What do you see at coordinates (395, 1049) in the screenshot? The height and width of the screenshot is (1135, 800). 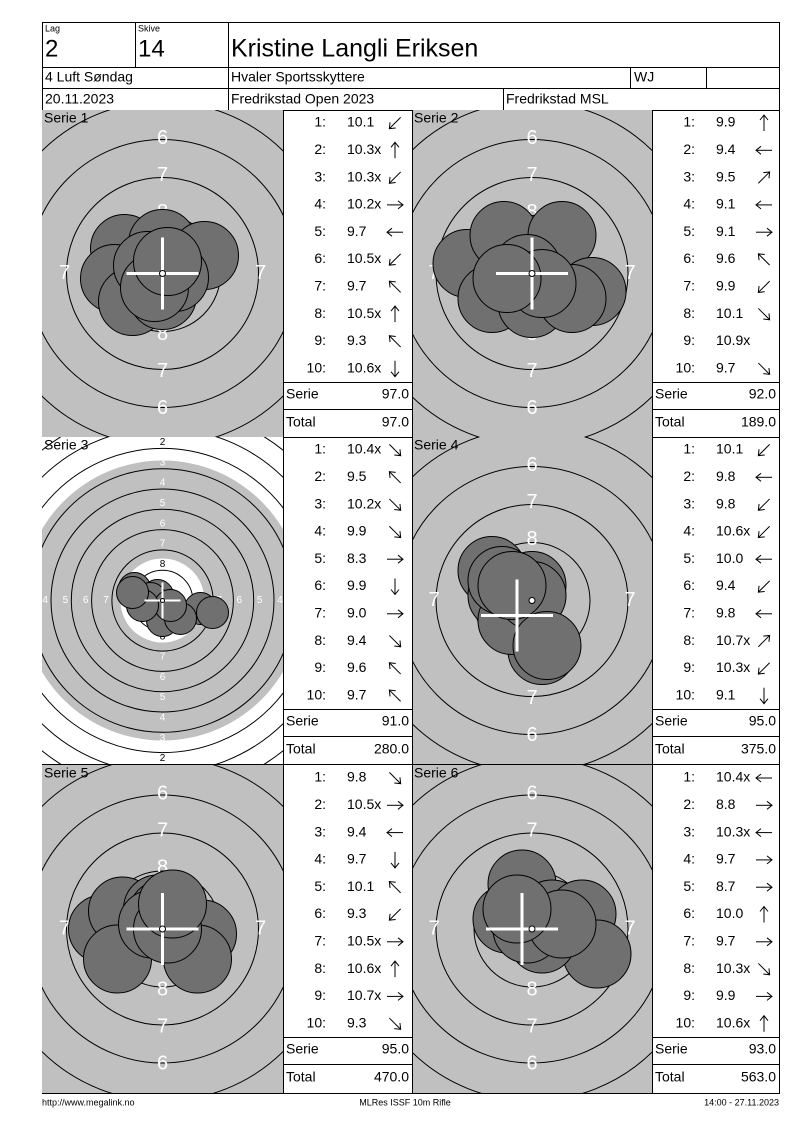 I see `serie-value: 95.0` at bounding box center [395, 1049].